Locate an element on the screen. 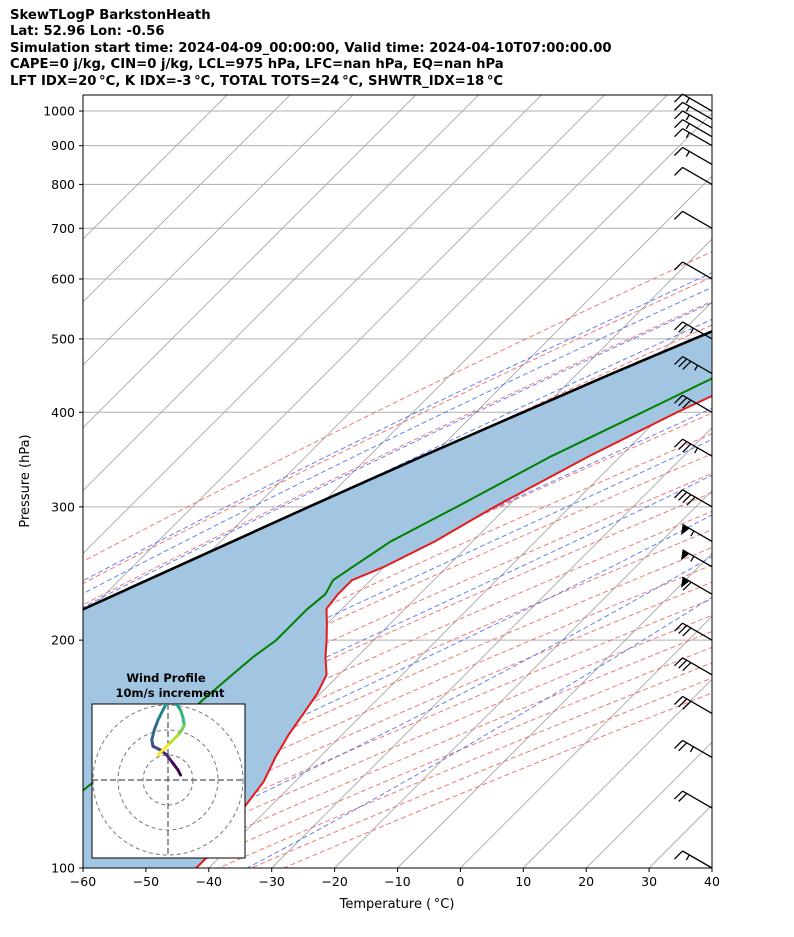 This screenshot has height=937, width=794. y-tick-label: 500 is located at coordinates (63, 338).